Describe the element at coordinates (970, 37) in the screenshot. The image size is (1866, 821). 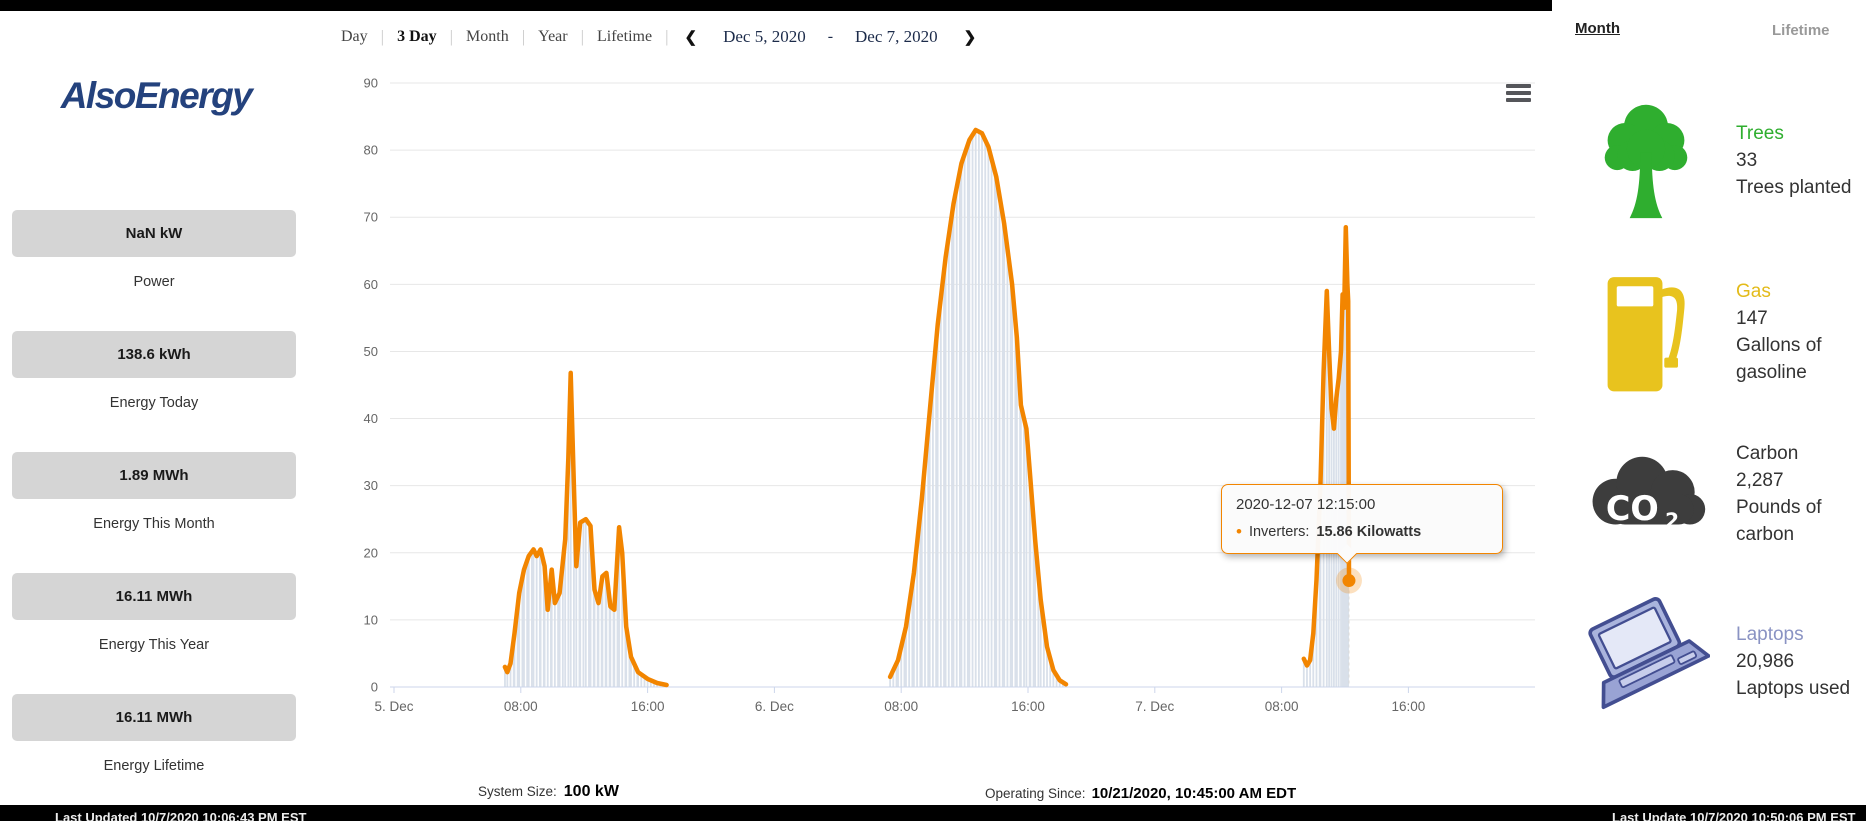
I see `next-date-icon: ❯` at that location.